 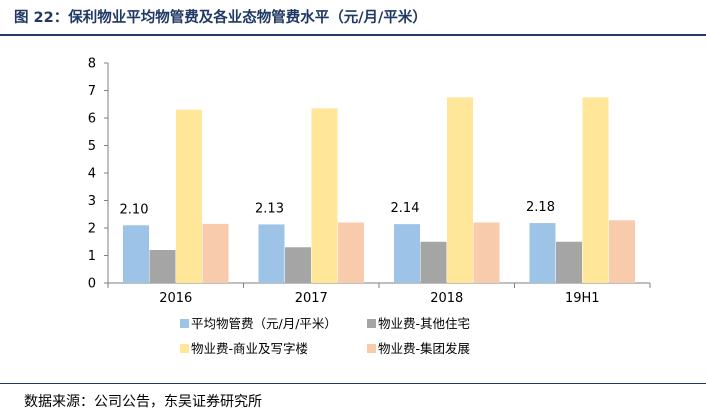 What do you see at coordinates (424, 323) in the screenshot?
I see `legend-label: 物业费-其他住宅` at bounding box center [424, 323].